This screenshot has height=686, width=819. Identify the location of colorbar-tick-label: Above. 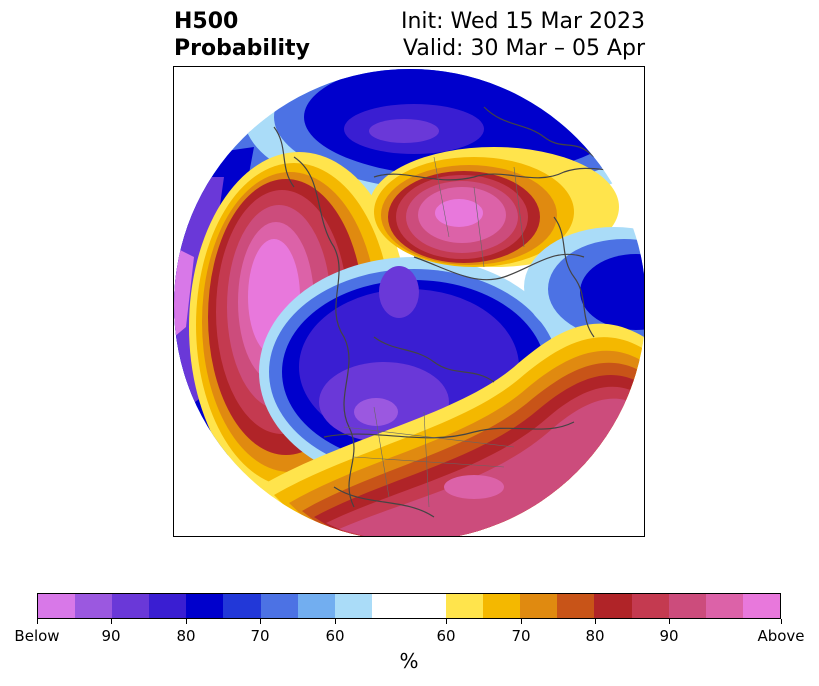
(781, 636).